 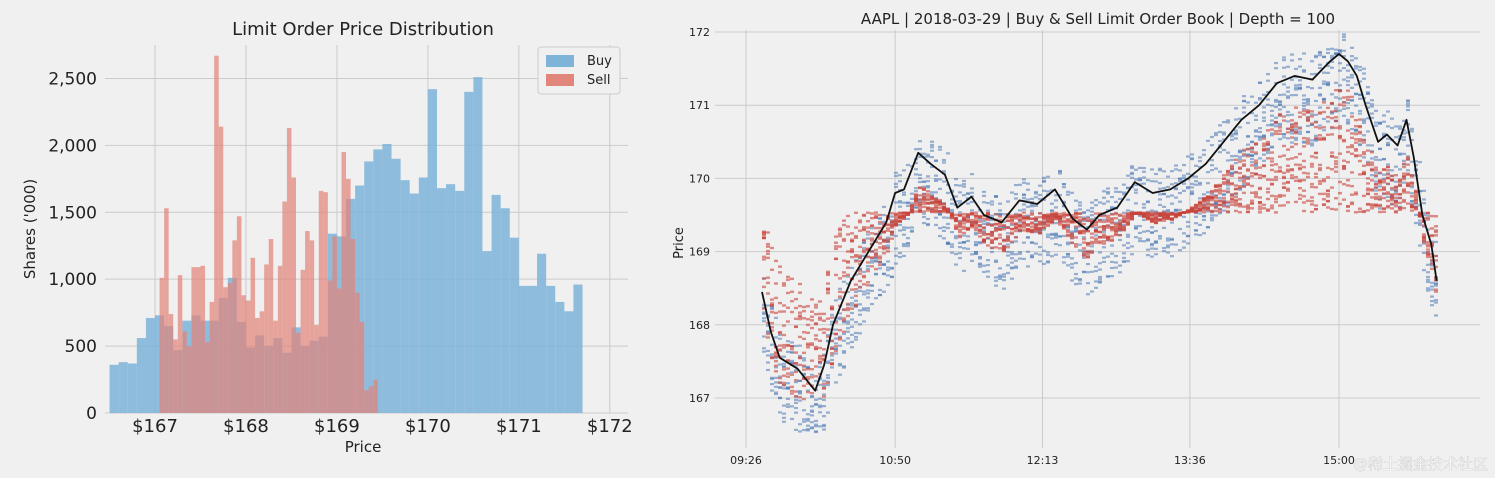 What do you see at coordinates (514, 325) in the screenshot?
I see `histogram-bar` at bounding box center [514, 325].